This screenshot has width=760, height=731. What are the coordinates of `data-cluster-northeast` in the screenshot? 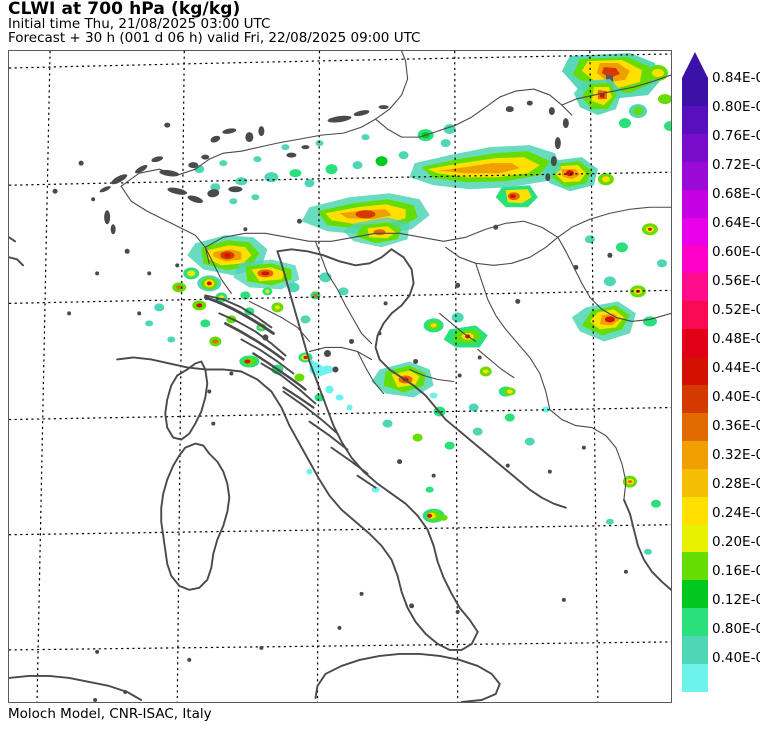 It's located at (583, 130).